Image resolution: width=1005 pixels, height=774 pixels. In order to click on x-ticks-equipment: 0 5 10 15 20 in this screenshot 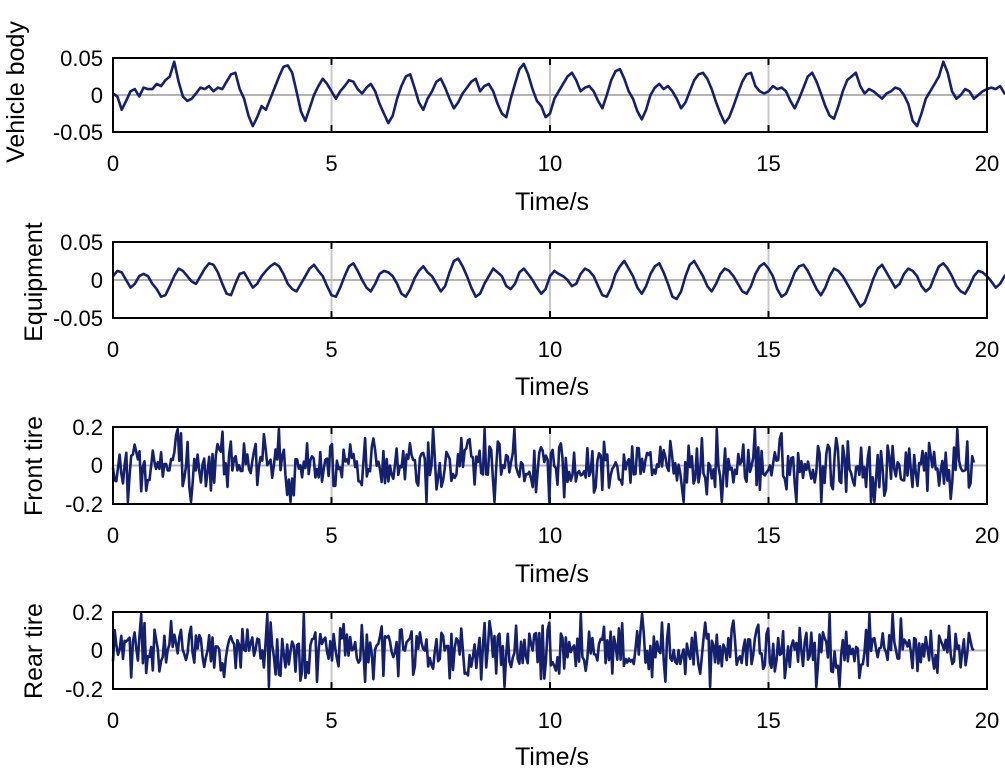, I will do `click(553, 349)`.